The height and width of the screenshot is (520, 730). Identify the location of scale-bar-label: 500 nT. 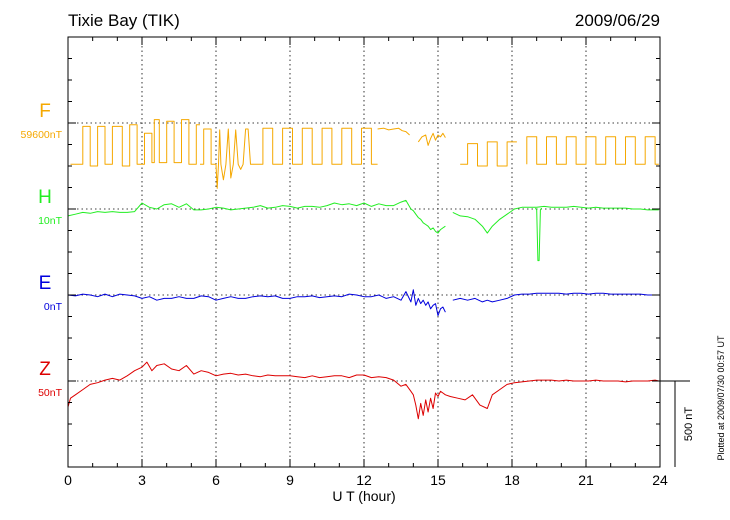
(689, 424).